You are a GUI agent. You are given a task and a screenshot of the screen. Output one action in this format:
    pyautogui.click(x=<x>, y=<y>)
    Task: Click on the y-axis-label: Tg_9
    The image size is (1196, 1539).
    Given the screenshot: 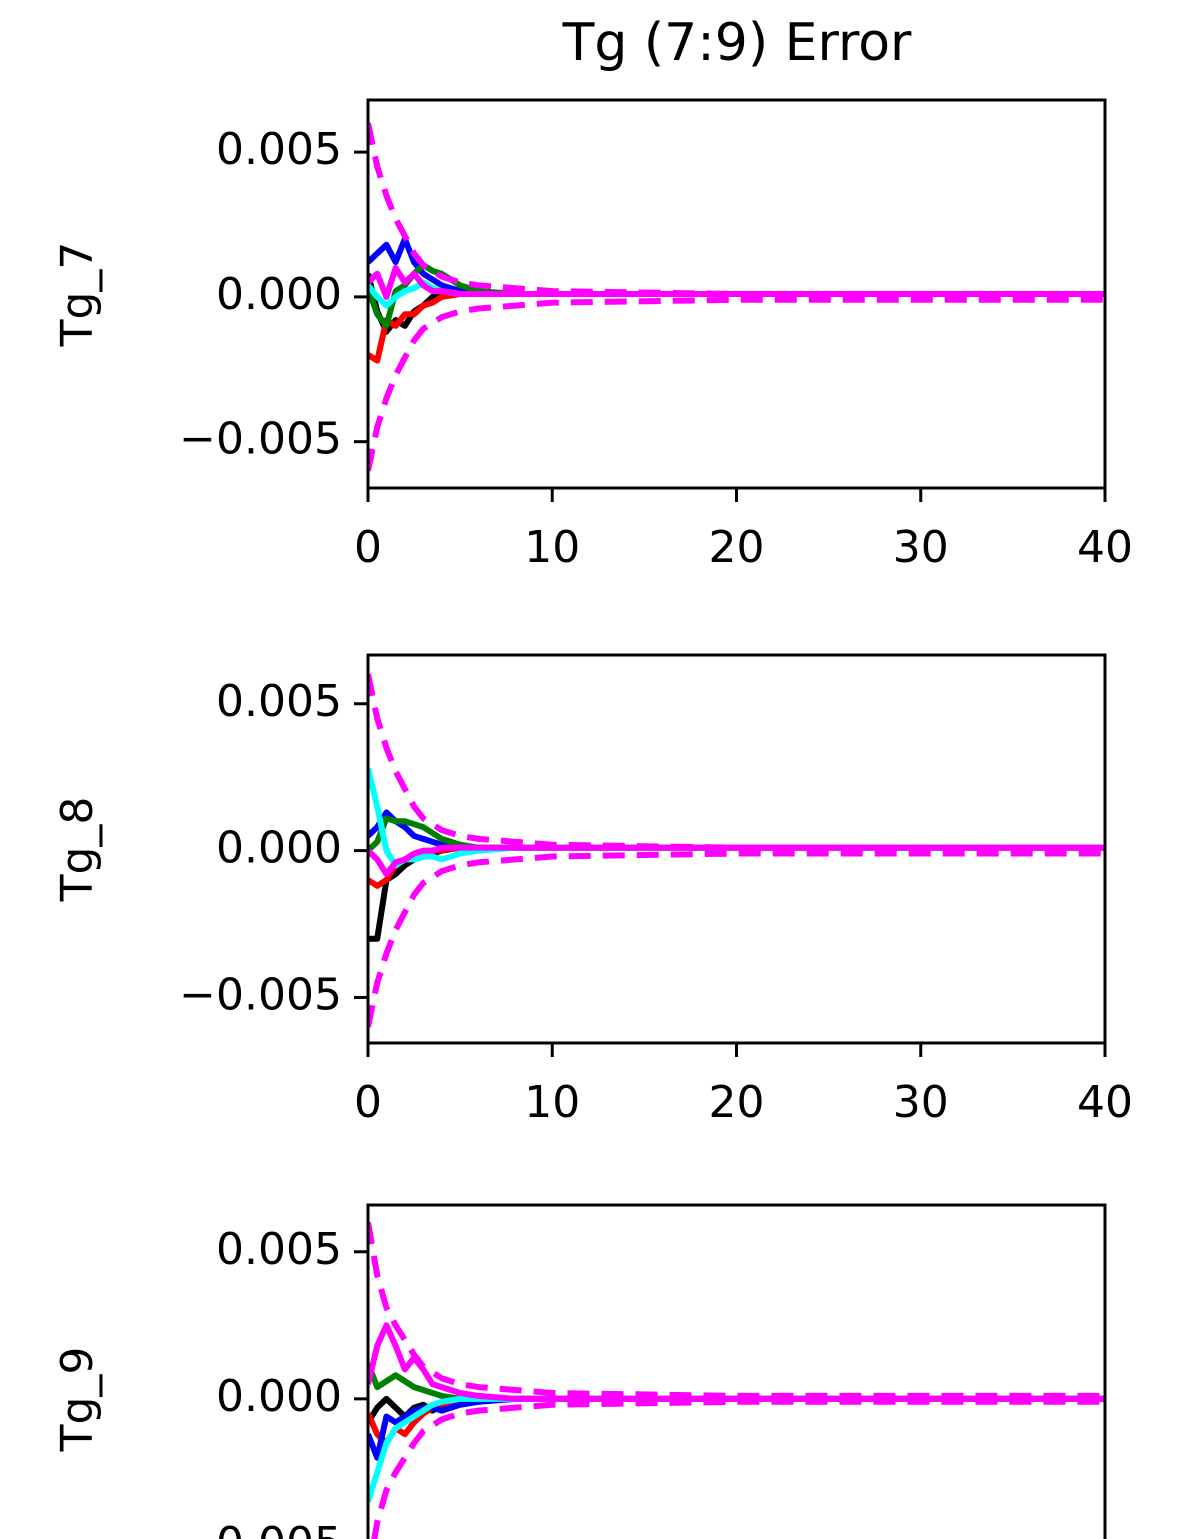 What is the action you would take?
    pyautogui.click(x=77, y=1400)
    